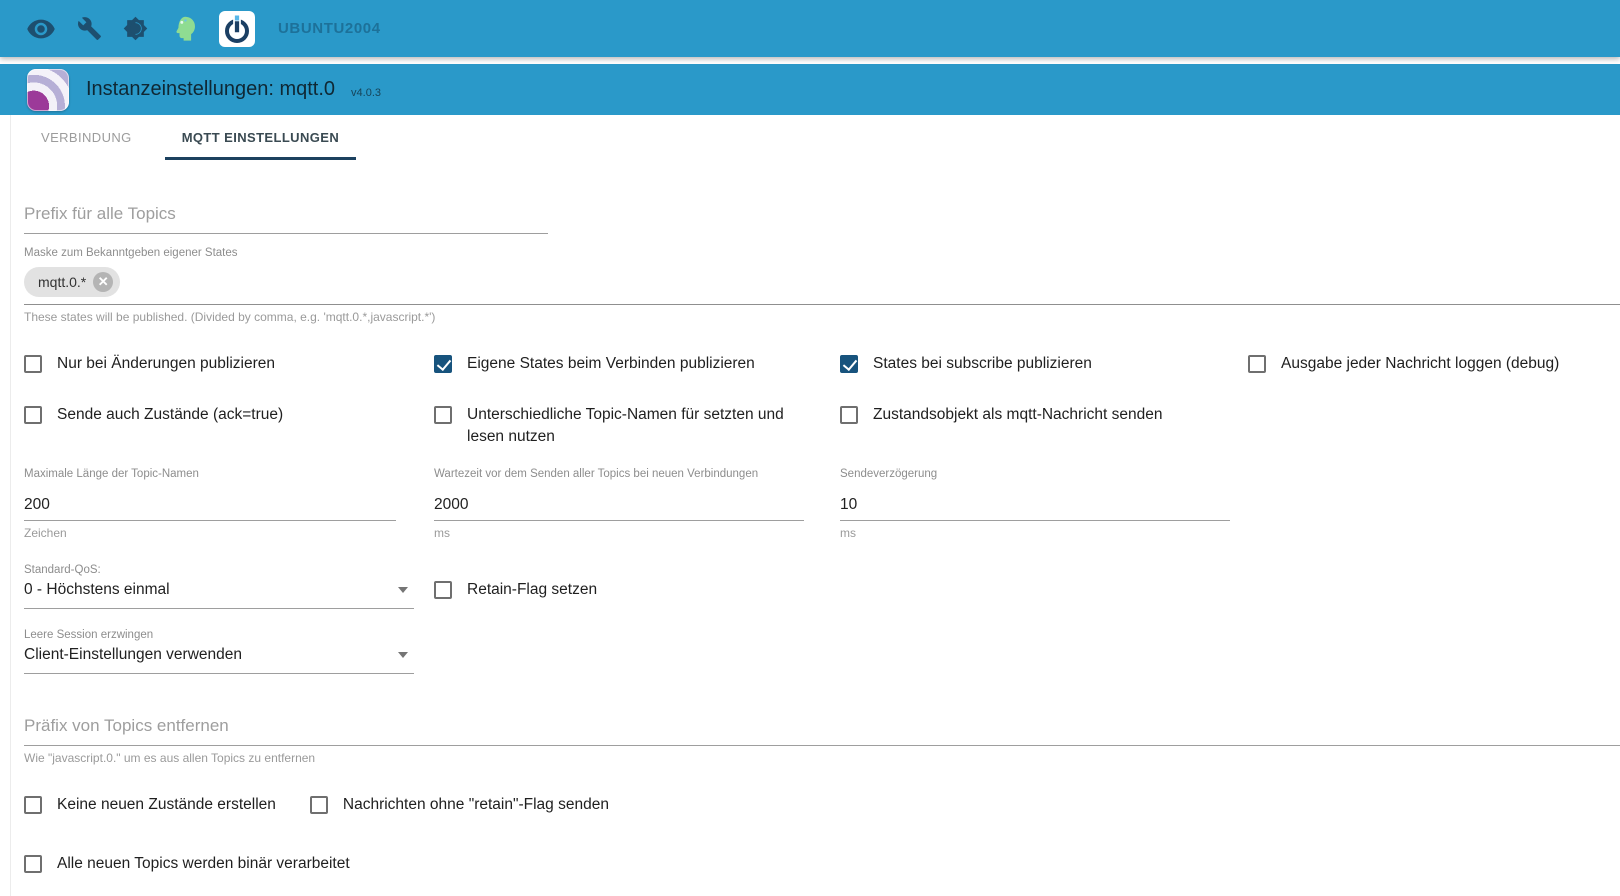 This screenshot has height=896, width=1620. What do you see at coordinates (166, 804) in the screenshot?
I see `checkbox-label: Keine neuen Zustände erstellen` at bounding box center [166, 804].